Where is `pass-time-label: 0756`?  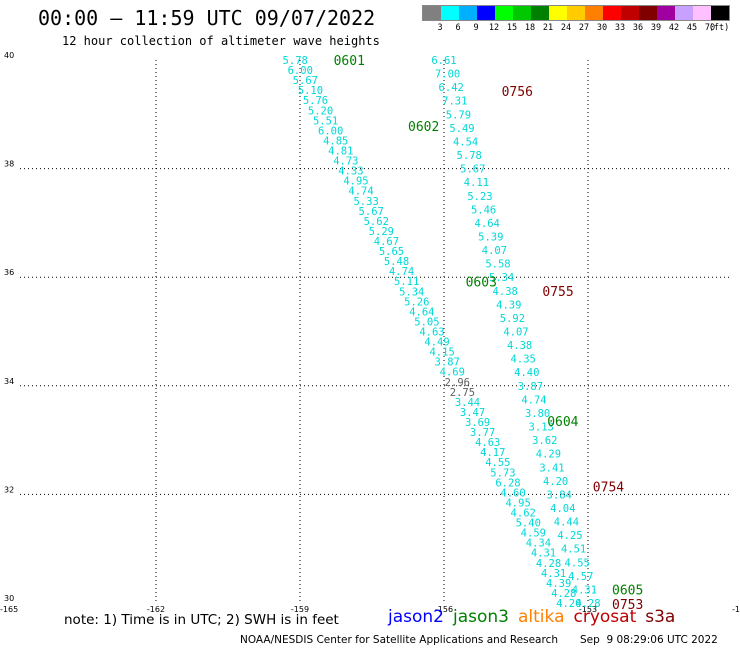
pass-time-label: 0756 is located at coordinates (517, 92).